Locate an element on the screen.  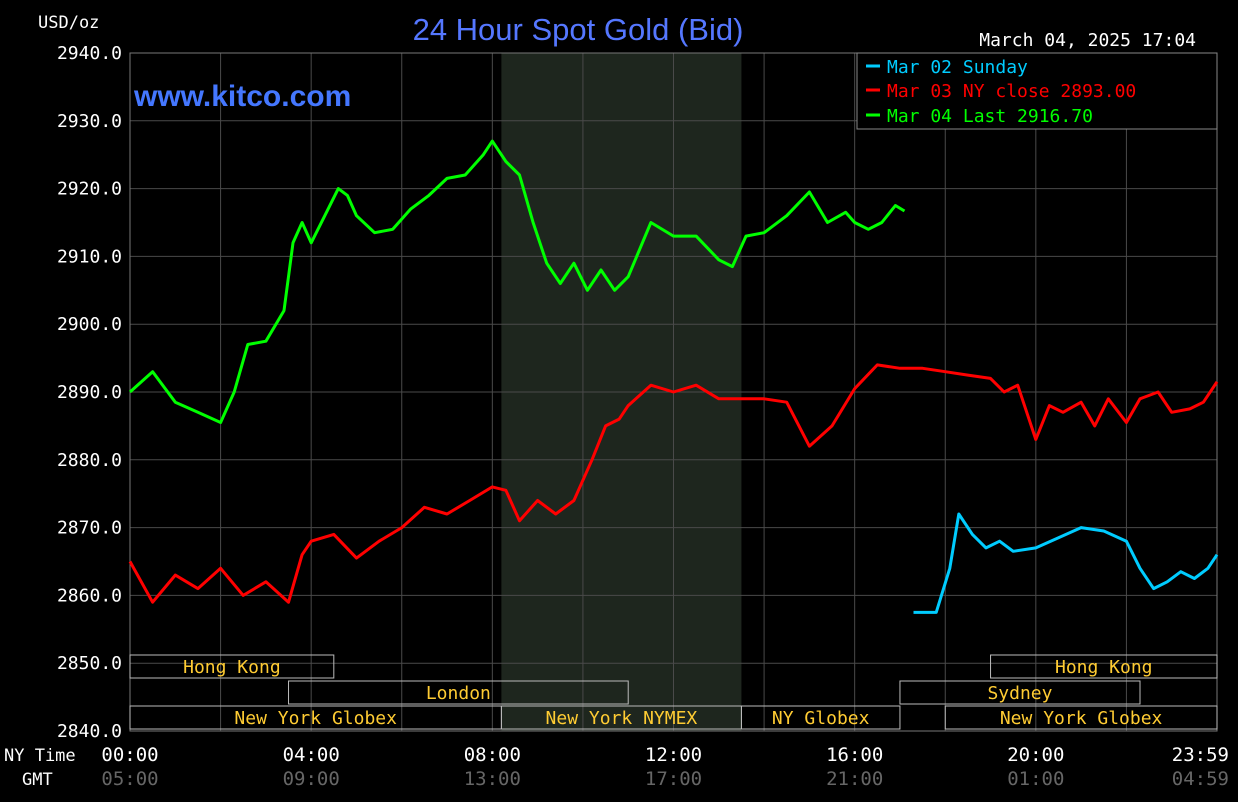
legend-entry-mar03: Mar 03 NY close 2893.00 is located at coordinates (1001, 91).